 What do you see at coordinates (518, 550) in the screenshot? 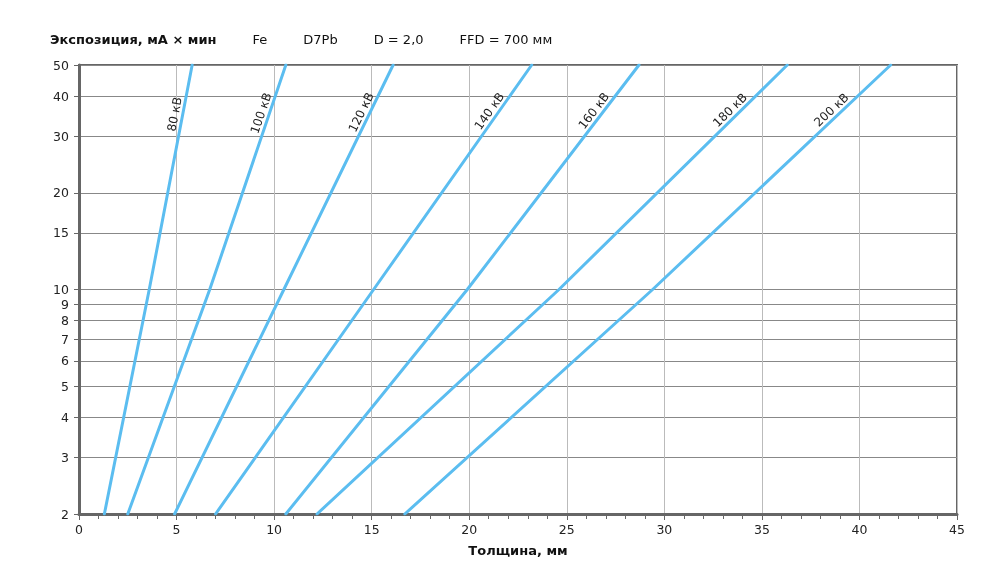
I see `x-axis-title: Толщина, мм` at bounding box center [518, 550].